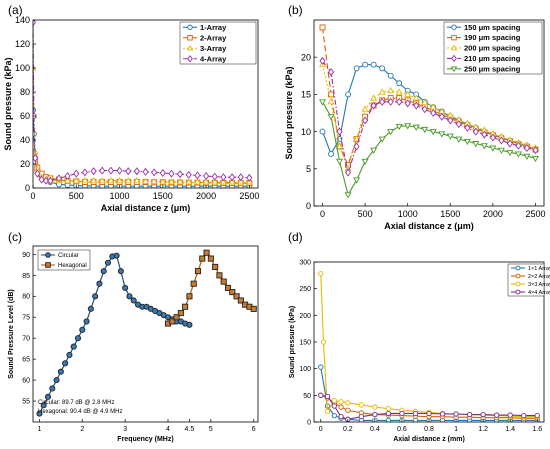 This screenshot has width=550, height=449. What do you see at coordinates (26, 381) in the screenshot?
I see `y-tick-label: 60` at bounding box center [26, 381].